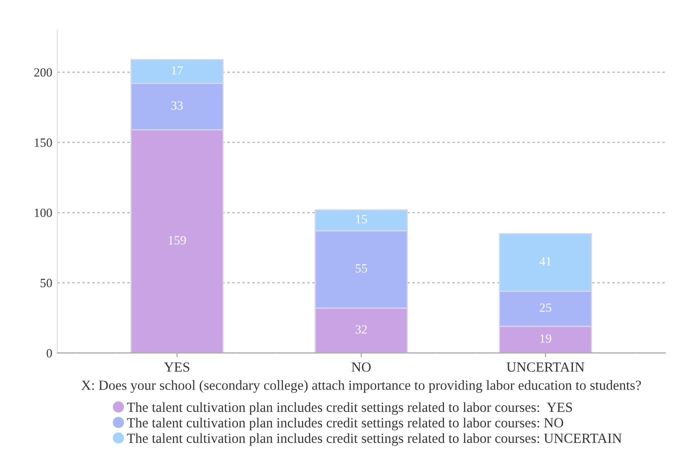  What do you see at coordinates (177, 105) in the screenshot?
I see `data-label: 33` at bounding box center [177, 105].